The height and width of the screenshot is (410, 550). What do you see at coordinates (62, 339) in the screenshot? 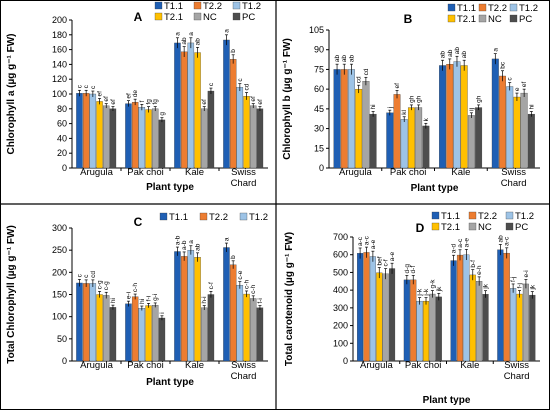
I see `y-tick-label: 50` at bounding box center [62, 339].